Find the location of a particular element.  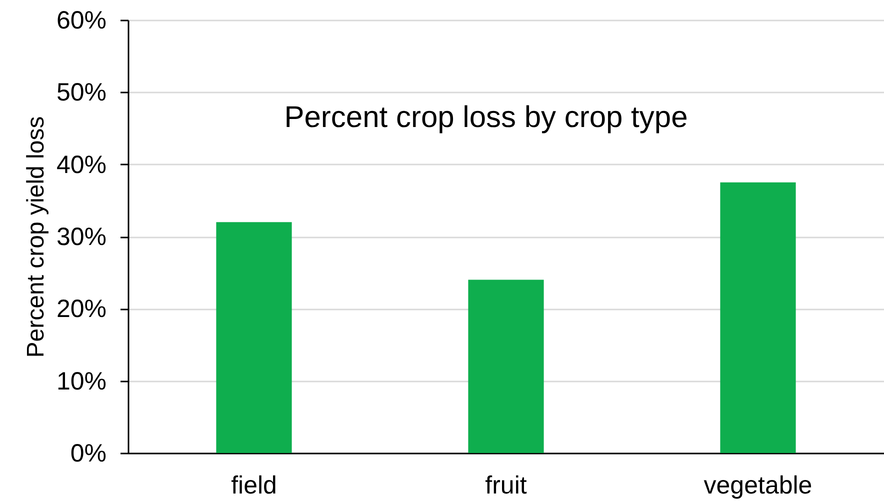

y-tick-label: 20% is located at coordinates (81, 309).